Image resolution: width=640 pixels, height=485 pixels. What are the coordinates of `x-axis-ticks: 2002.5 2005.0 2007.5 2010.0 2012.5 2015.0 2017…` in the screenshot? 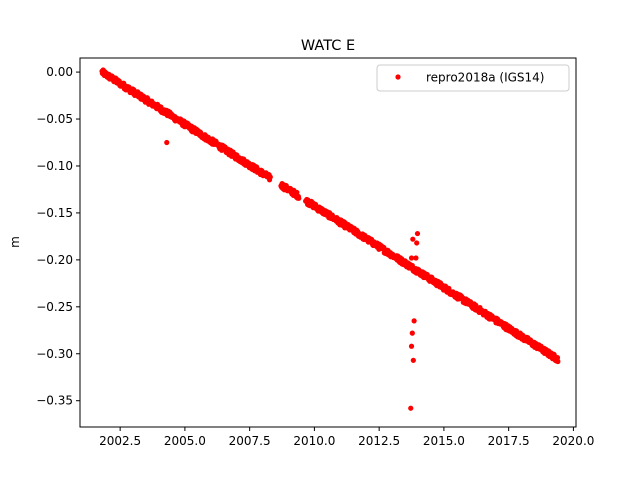 It's located at (346, 437).